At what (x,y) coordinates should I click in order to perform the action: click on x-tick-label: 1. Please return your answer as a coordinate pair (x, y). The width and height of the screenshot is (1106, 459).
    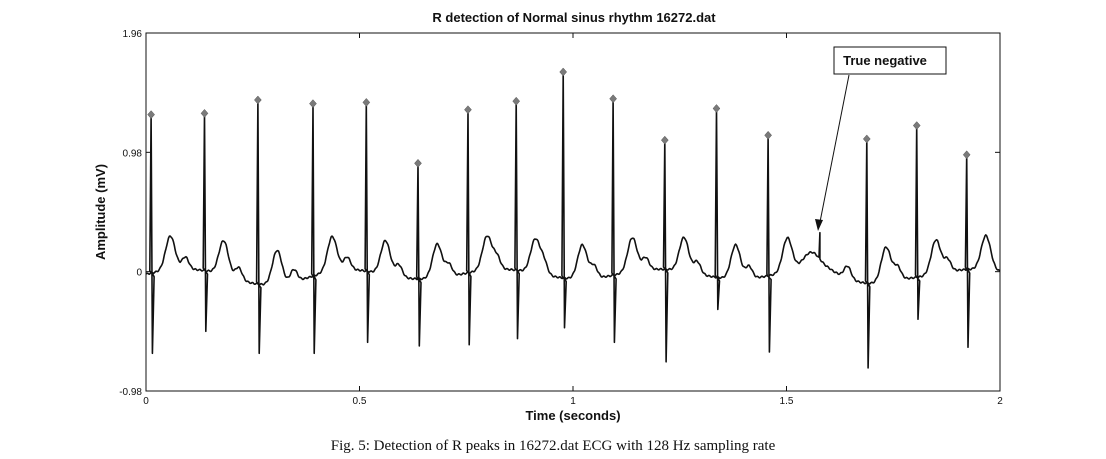
    Looking at the image, I should click on (573, 401).